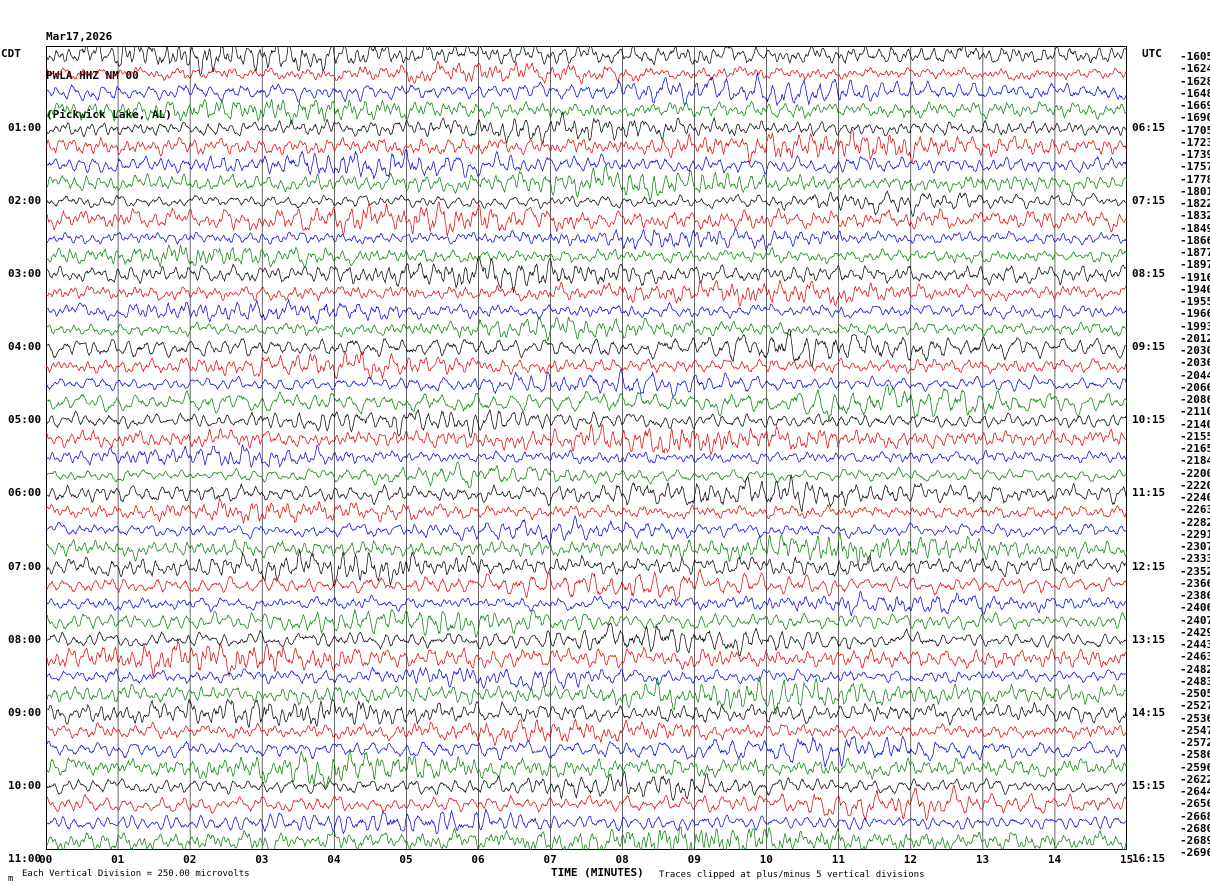 The width and height of the screenshot is (1210, 886). Describe the element at coordinates (1195, 816) in the screenshot. I see `count-tick: -2668` at that location.